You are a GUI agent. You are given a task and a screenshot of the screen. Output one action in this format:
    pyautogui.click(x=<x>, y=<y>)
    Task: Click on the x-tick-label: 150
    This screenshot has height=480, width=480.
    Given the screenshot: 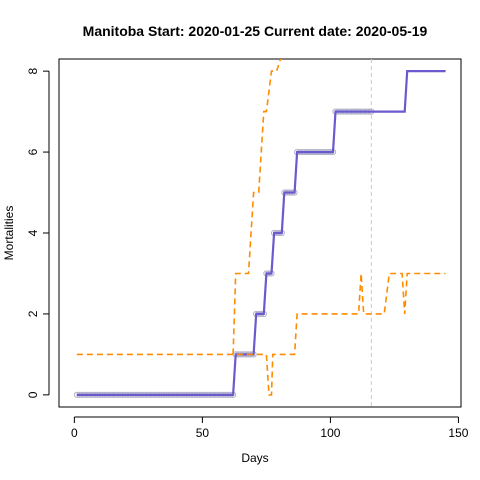 What is the action you would take?
    pyautogui.click(x=458, y=433)
    